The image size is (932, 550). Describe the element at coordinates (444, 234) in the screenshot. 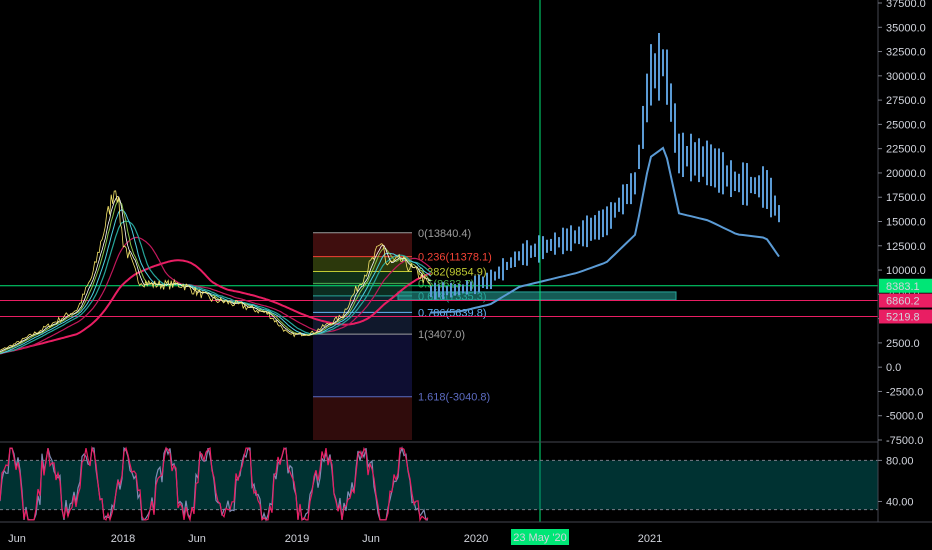

I see `fib-level-label: 0(13840.4)` at that location.